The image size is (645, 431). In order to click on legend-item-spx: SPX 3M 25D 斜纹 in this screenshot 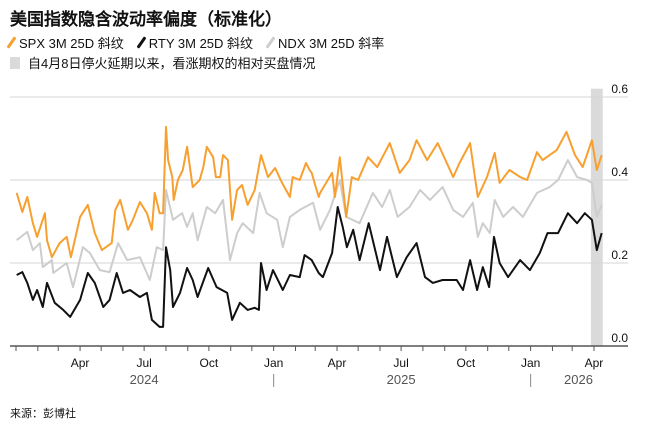, I will do `click(65, 42)`.